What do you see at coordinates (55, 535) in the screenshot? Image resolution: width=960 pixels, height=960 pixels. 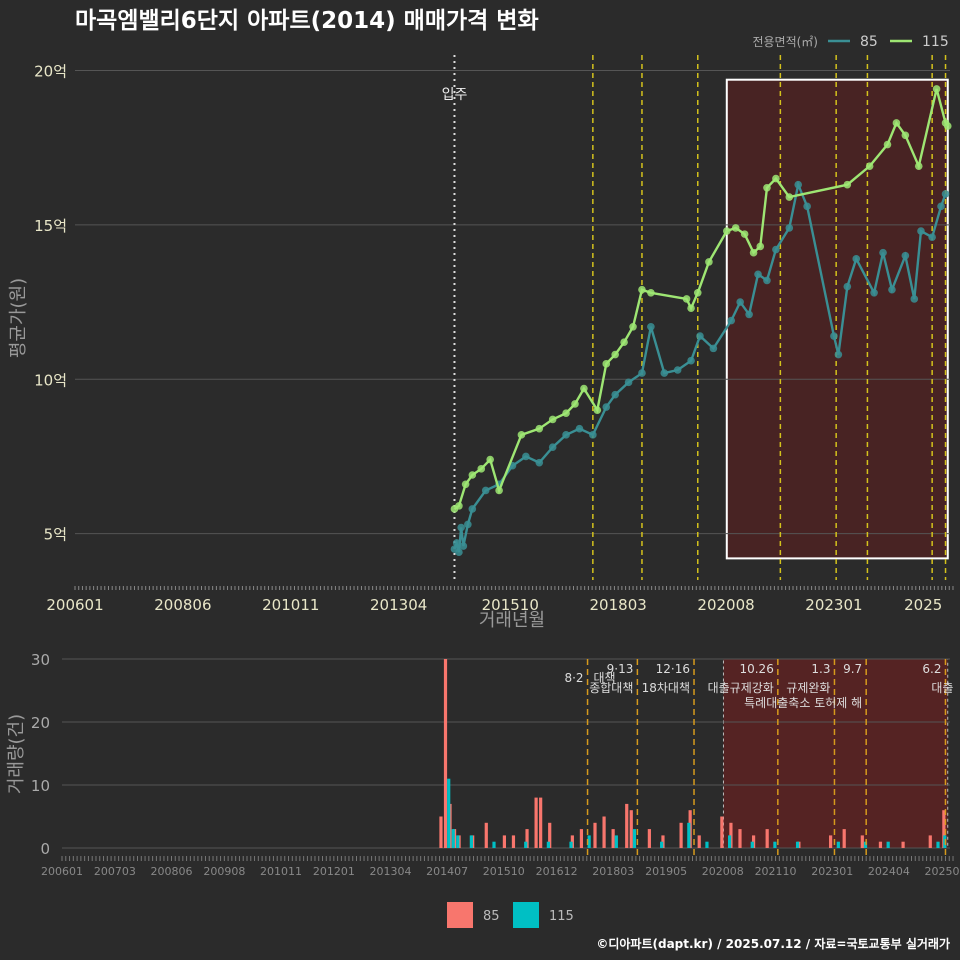 I see `y-tick-label: 5억` at bounding box center [55, 535].